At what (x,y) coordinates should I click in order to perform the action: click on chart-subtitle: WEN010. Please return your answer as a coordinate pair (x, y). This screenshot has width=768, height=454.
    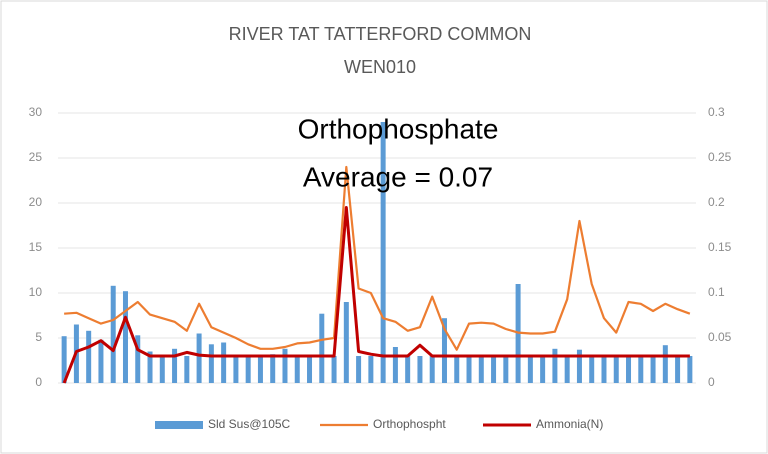
    Looking at the image, I should click on (380, 67).